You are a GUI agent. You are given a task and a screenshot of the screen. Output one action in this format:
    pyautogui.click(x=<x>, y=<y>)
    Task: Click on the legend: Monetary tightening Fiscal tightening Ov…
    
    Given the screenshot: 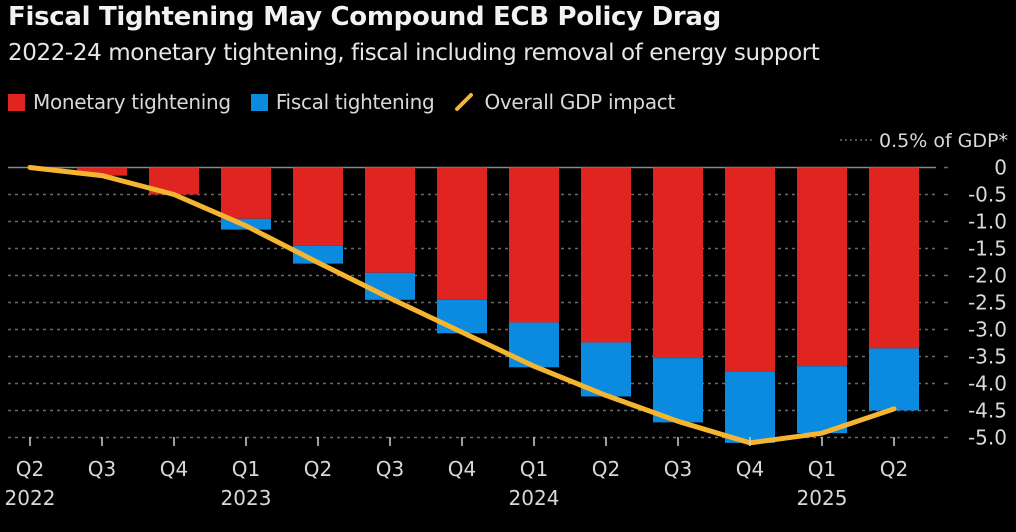 What is the action you would take?
    pyautogui.click(x=351, y=102)
    